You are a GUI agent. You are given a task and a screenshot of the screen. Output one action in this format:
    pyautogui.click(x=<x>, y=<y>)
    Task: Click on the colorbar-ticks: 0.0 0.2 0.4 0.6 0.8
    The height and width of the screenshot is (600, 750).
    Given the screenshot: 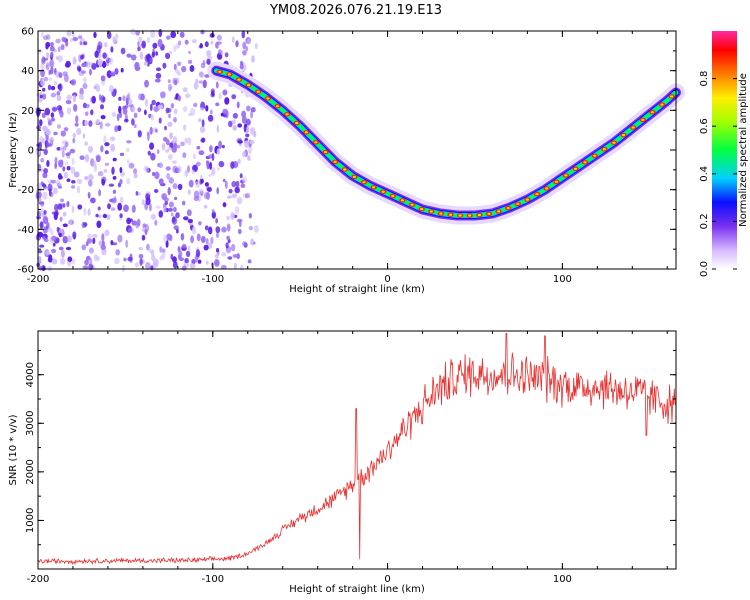 What is the action you would take?
    pyautogui.click(x=718, y=174)
    